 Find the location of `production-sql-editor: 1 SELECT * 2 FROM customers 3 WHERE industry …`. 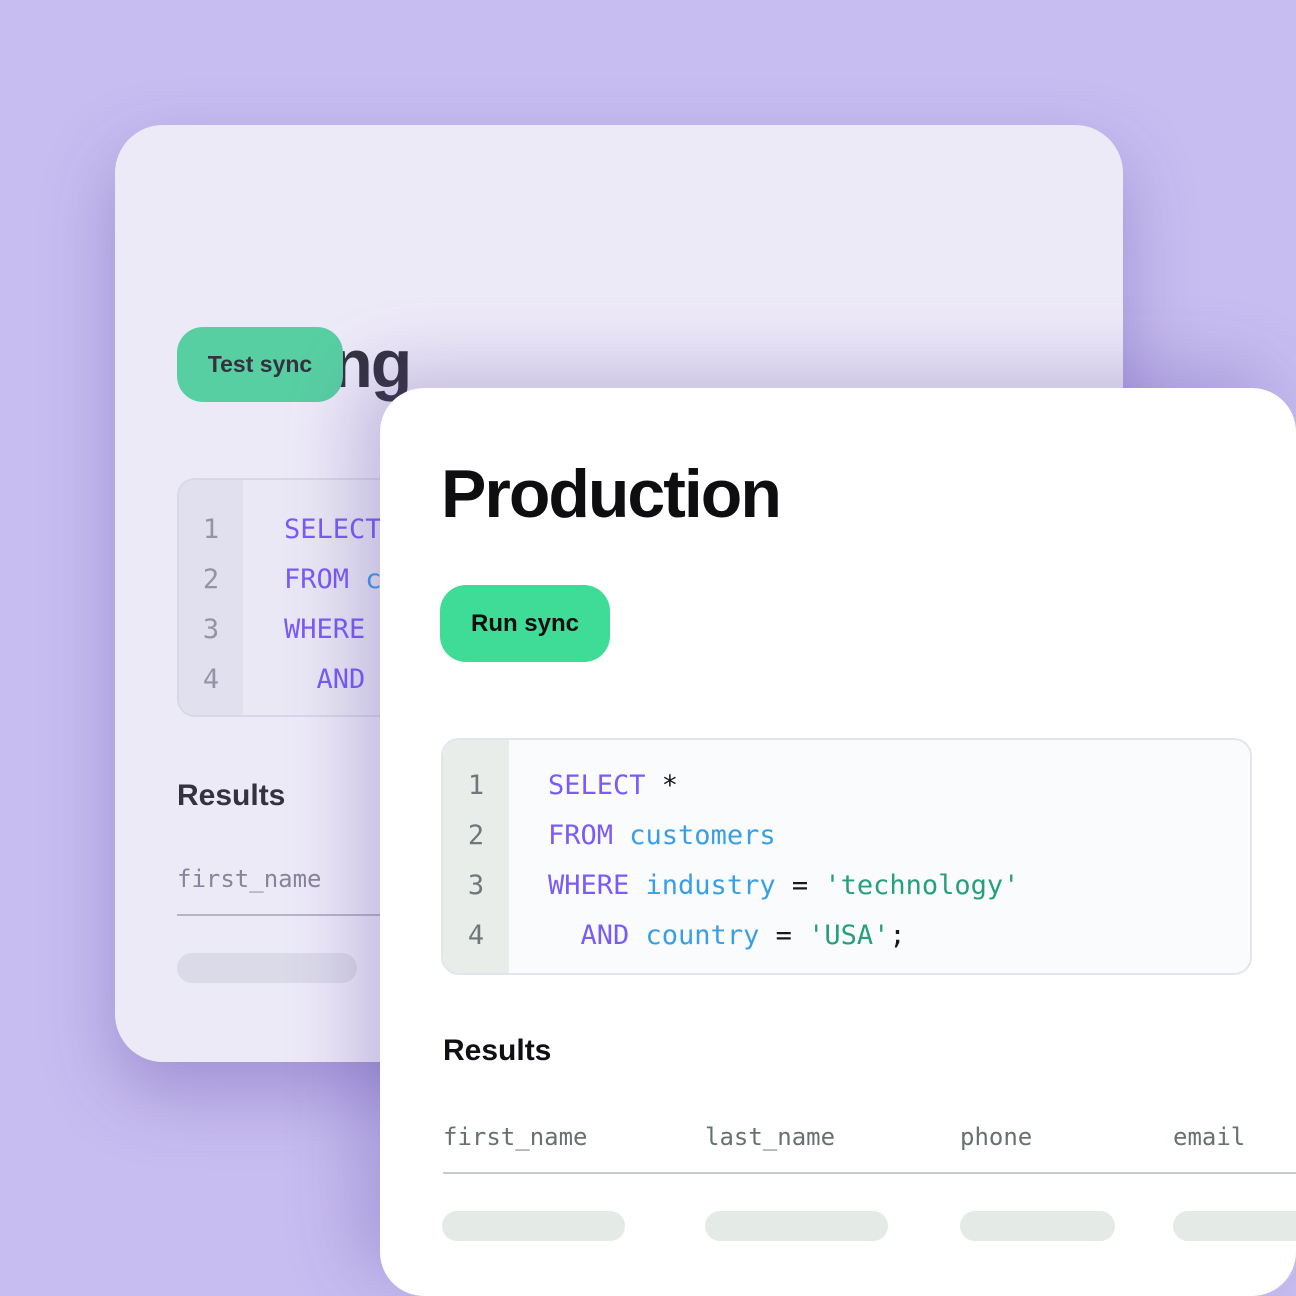

production-sql-editor: 1 SELECT * 2 FROM customers 3 WHERE industry … is located at coordinates (846, 856).